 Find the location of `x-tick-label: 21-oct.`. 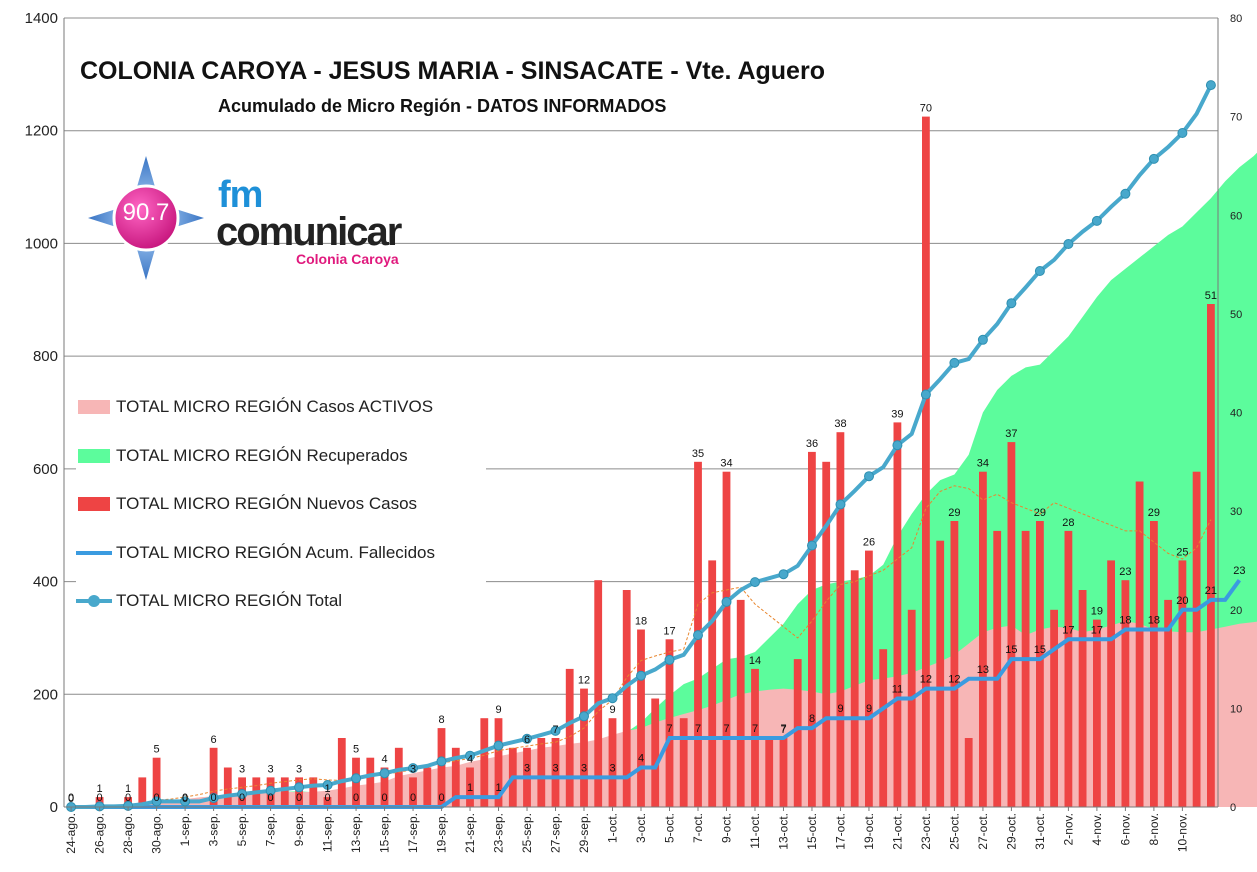

x-tick-label: 21-oct. is located at coordinates (897, 831).